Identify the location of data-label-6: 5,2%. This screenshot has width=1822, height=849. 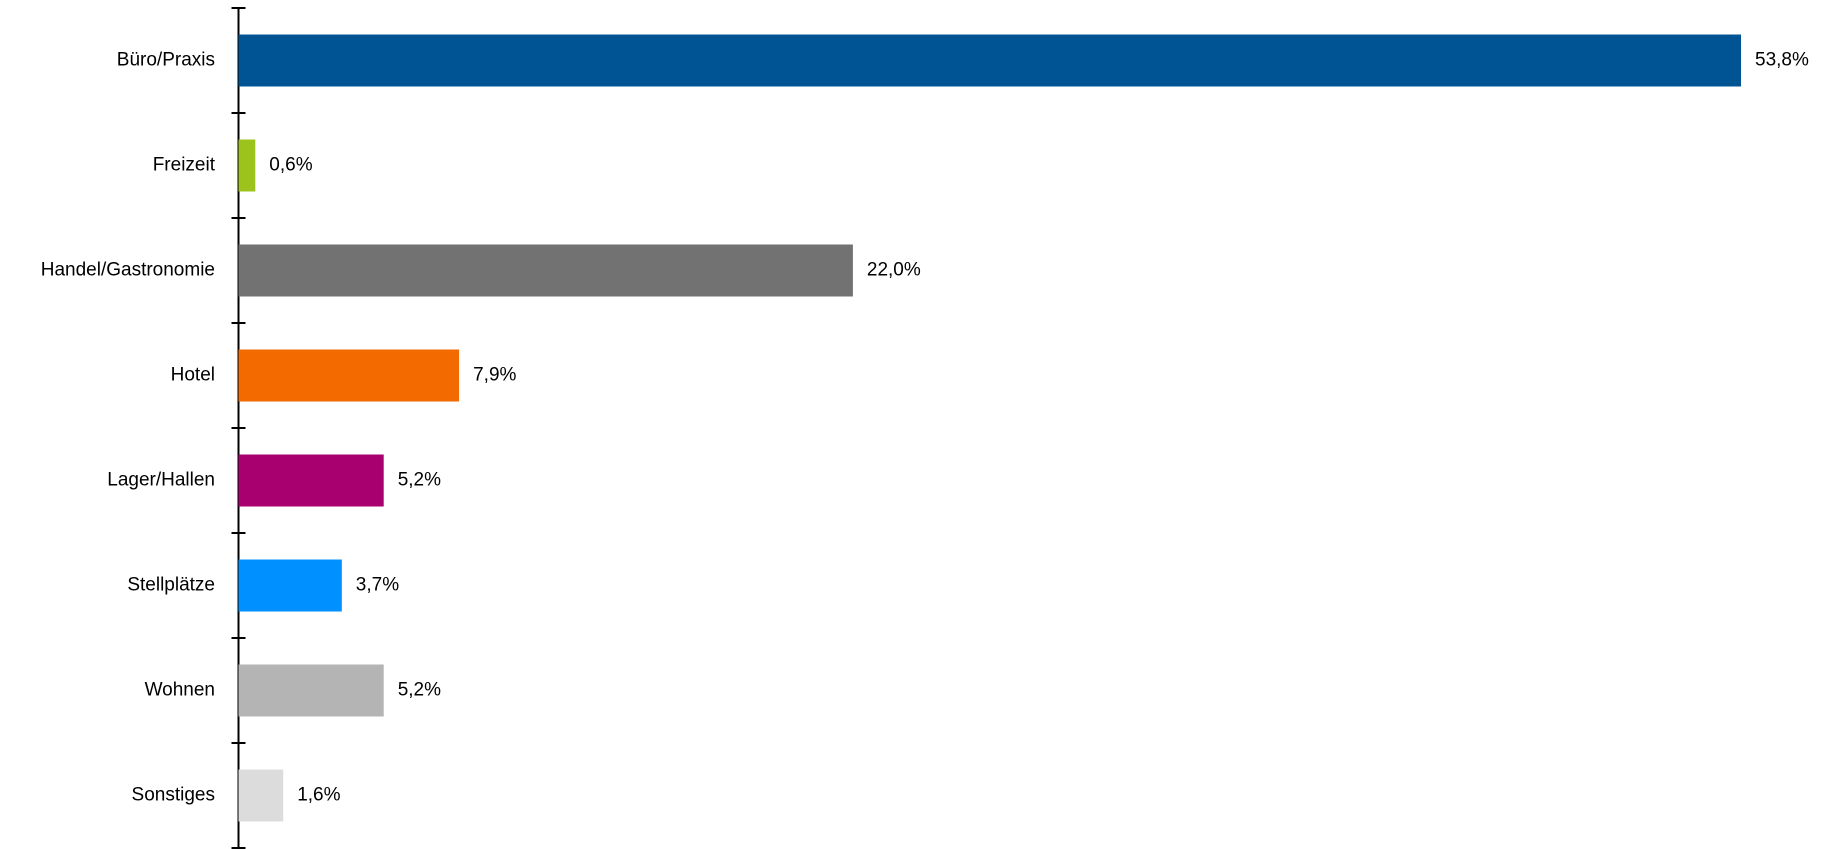
(419, 690).